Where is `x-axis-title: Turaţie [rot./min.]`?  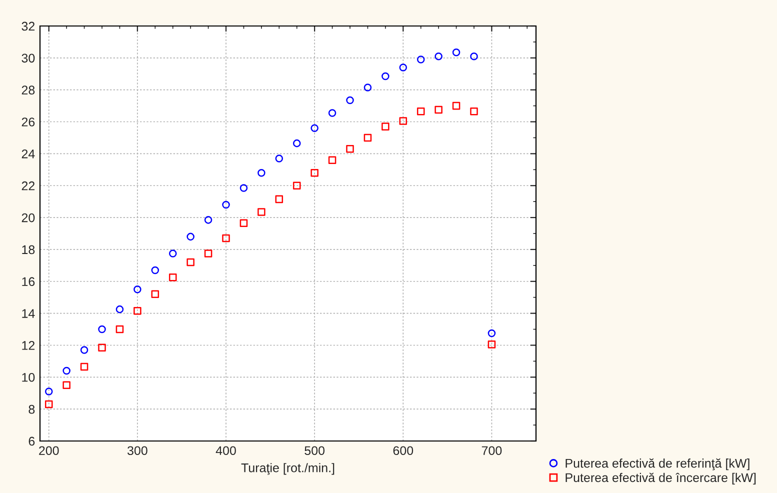
x-axis-title: Turaţie [rot./min.] is located at coordinates (287, 469).